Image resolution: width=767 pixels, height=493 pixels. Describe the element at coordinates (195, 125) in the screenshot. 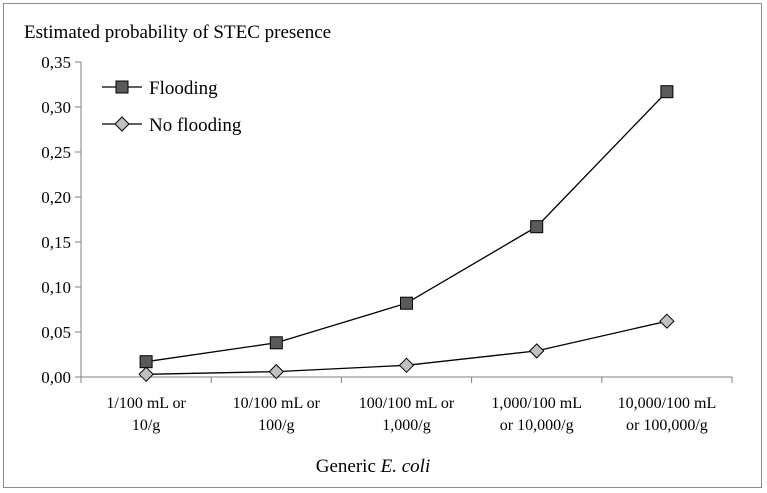

I see `legend-label: No flooding` at that location.